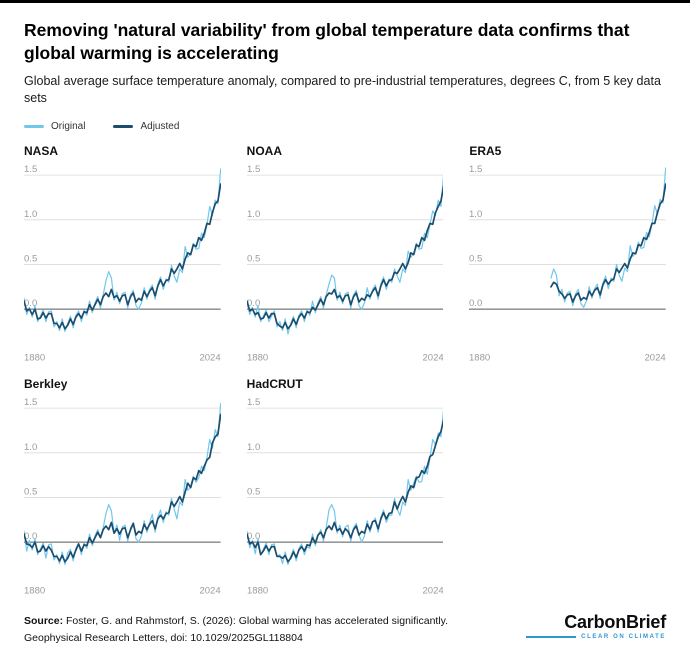 This screenshot has height=665, width=690. Describe the element at coordinates (68, 126) in the screenshot. I see `legend-label-original: Original` at that location.